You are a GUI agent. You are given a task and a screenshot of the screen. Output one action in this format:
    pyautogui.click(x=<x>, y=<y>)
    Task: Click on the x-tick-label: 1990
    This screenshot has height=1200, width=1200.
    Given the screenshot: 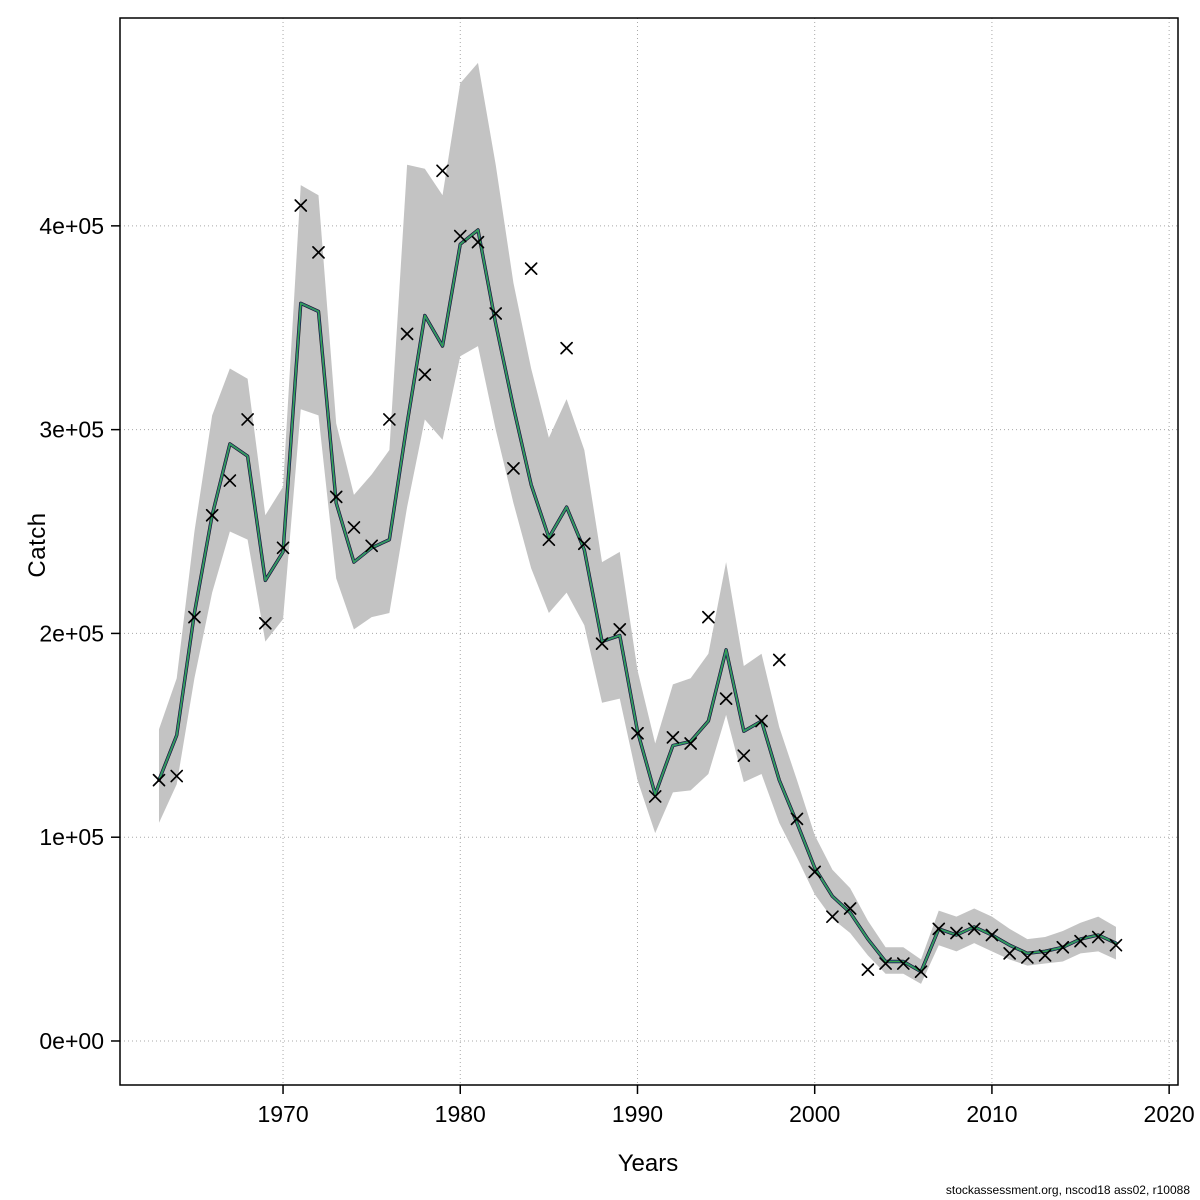 What is the action you would take?
    pyautogui.click(x=637, y=1114)
    